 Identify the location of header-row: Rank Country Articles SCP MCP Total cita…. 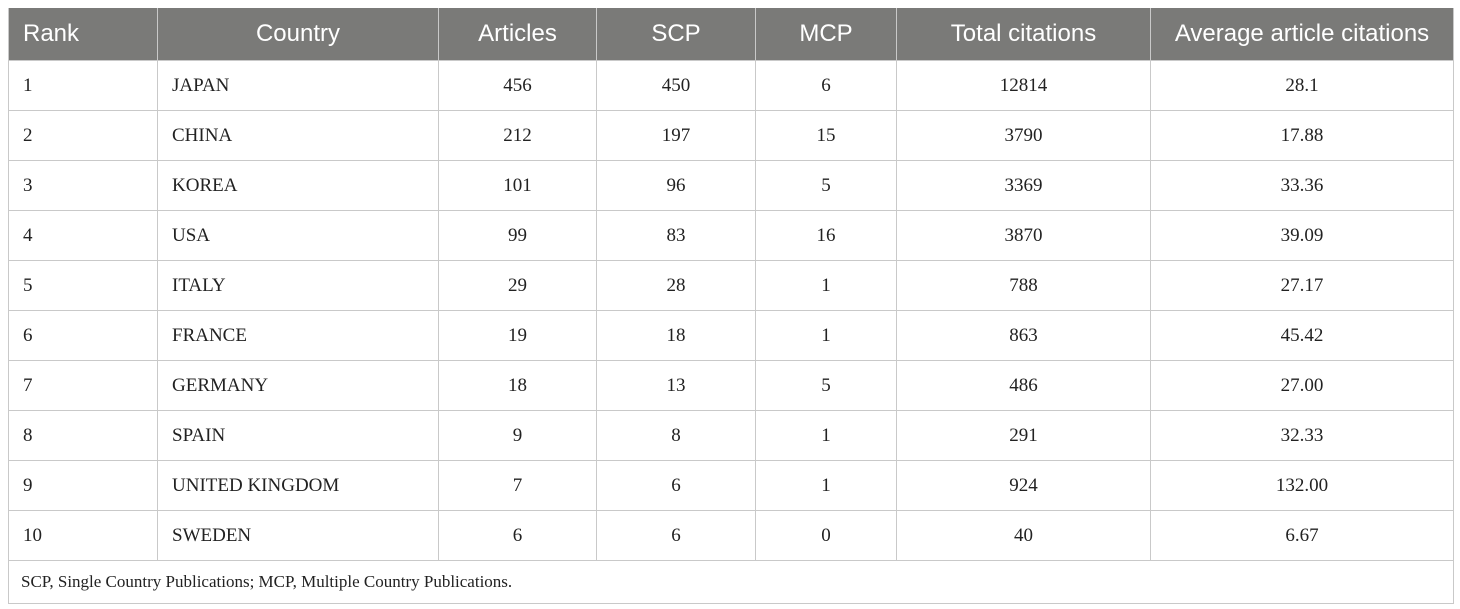
(731, 34).